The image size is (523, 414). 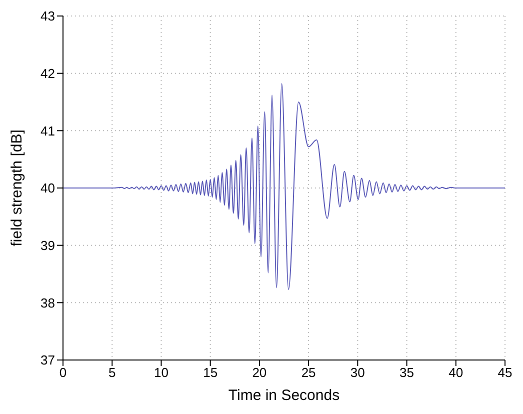 I want to click on y-tick-label: 43, so click(x=47, y=16).